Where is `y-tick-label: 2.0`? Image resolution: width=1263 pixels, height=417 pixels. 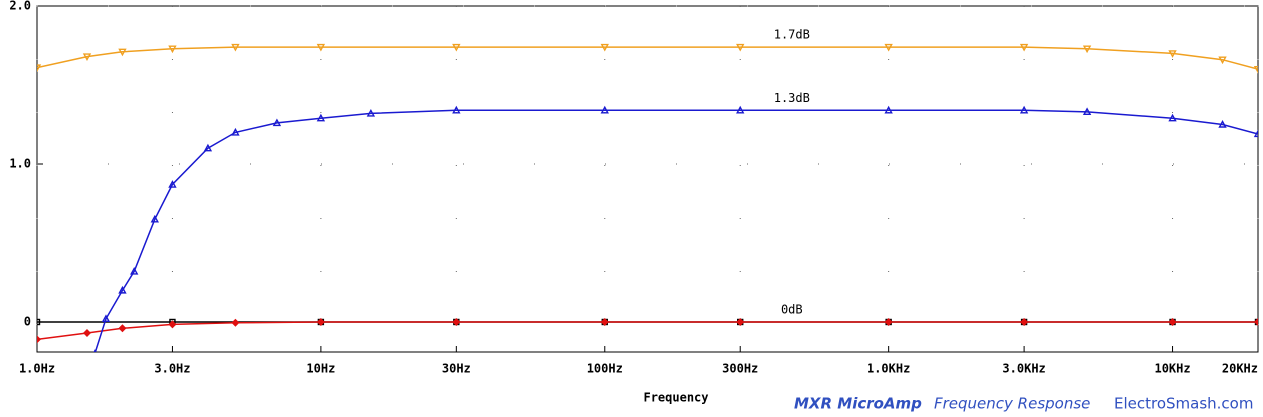
y-tick-label: 2.0 is located at coordinates (20, 6).